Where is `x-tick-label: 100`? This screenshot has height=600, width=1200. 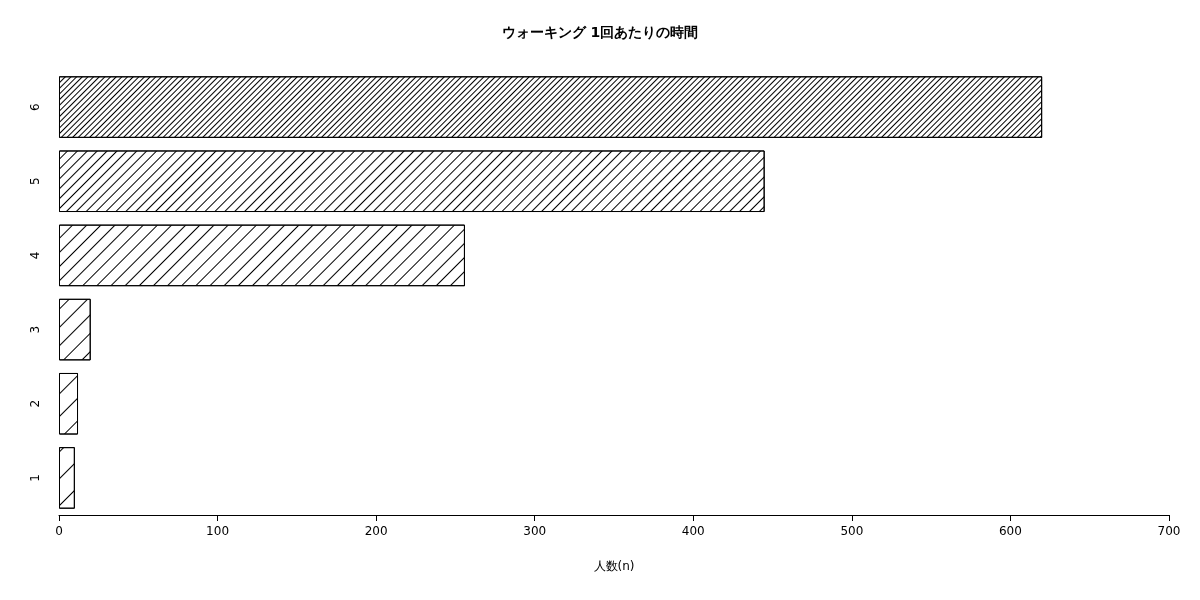
x-tick-label: 100 is located at coordinates (218, 531).